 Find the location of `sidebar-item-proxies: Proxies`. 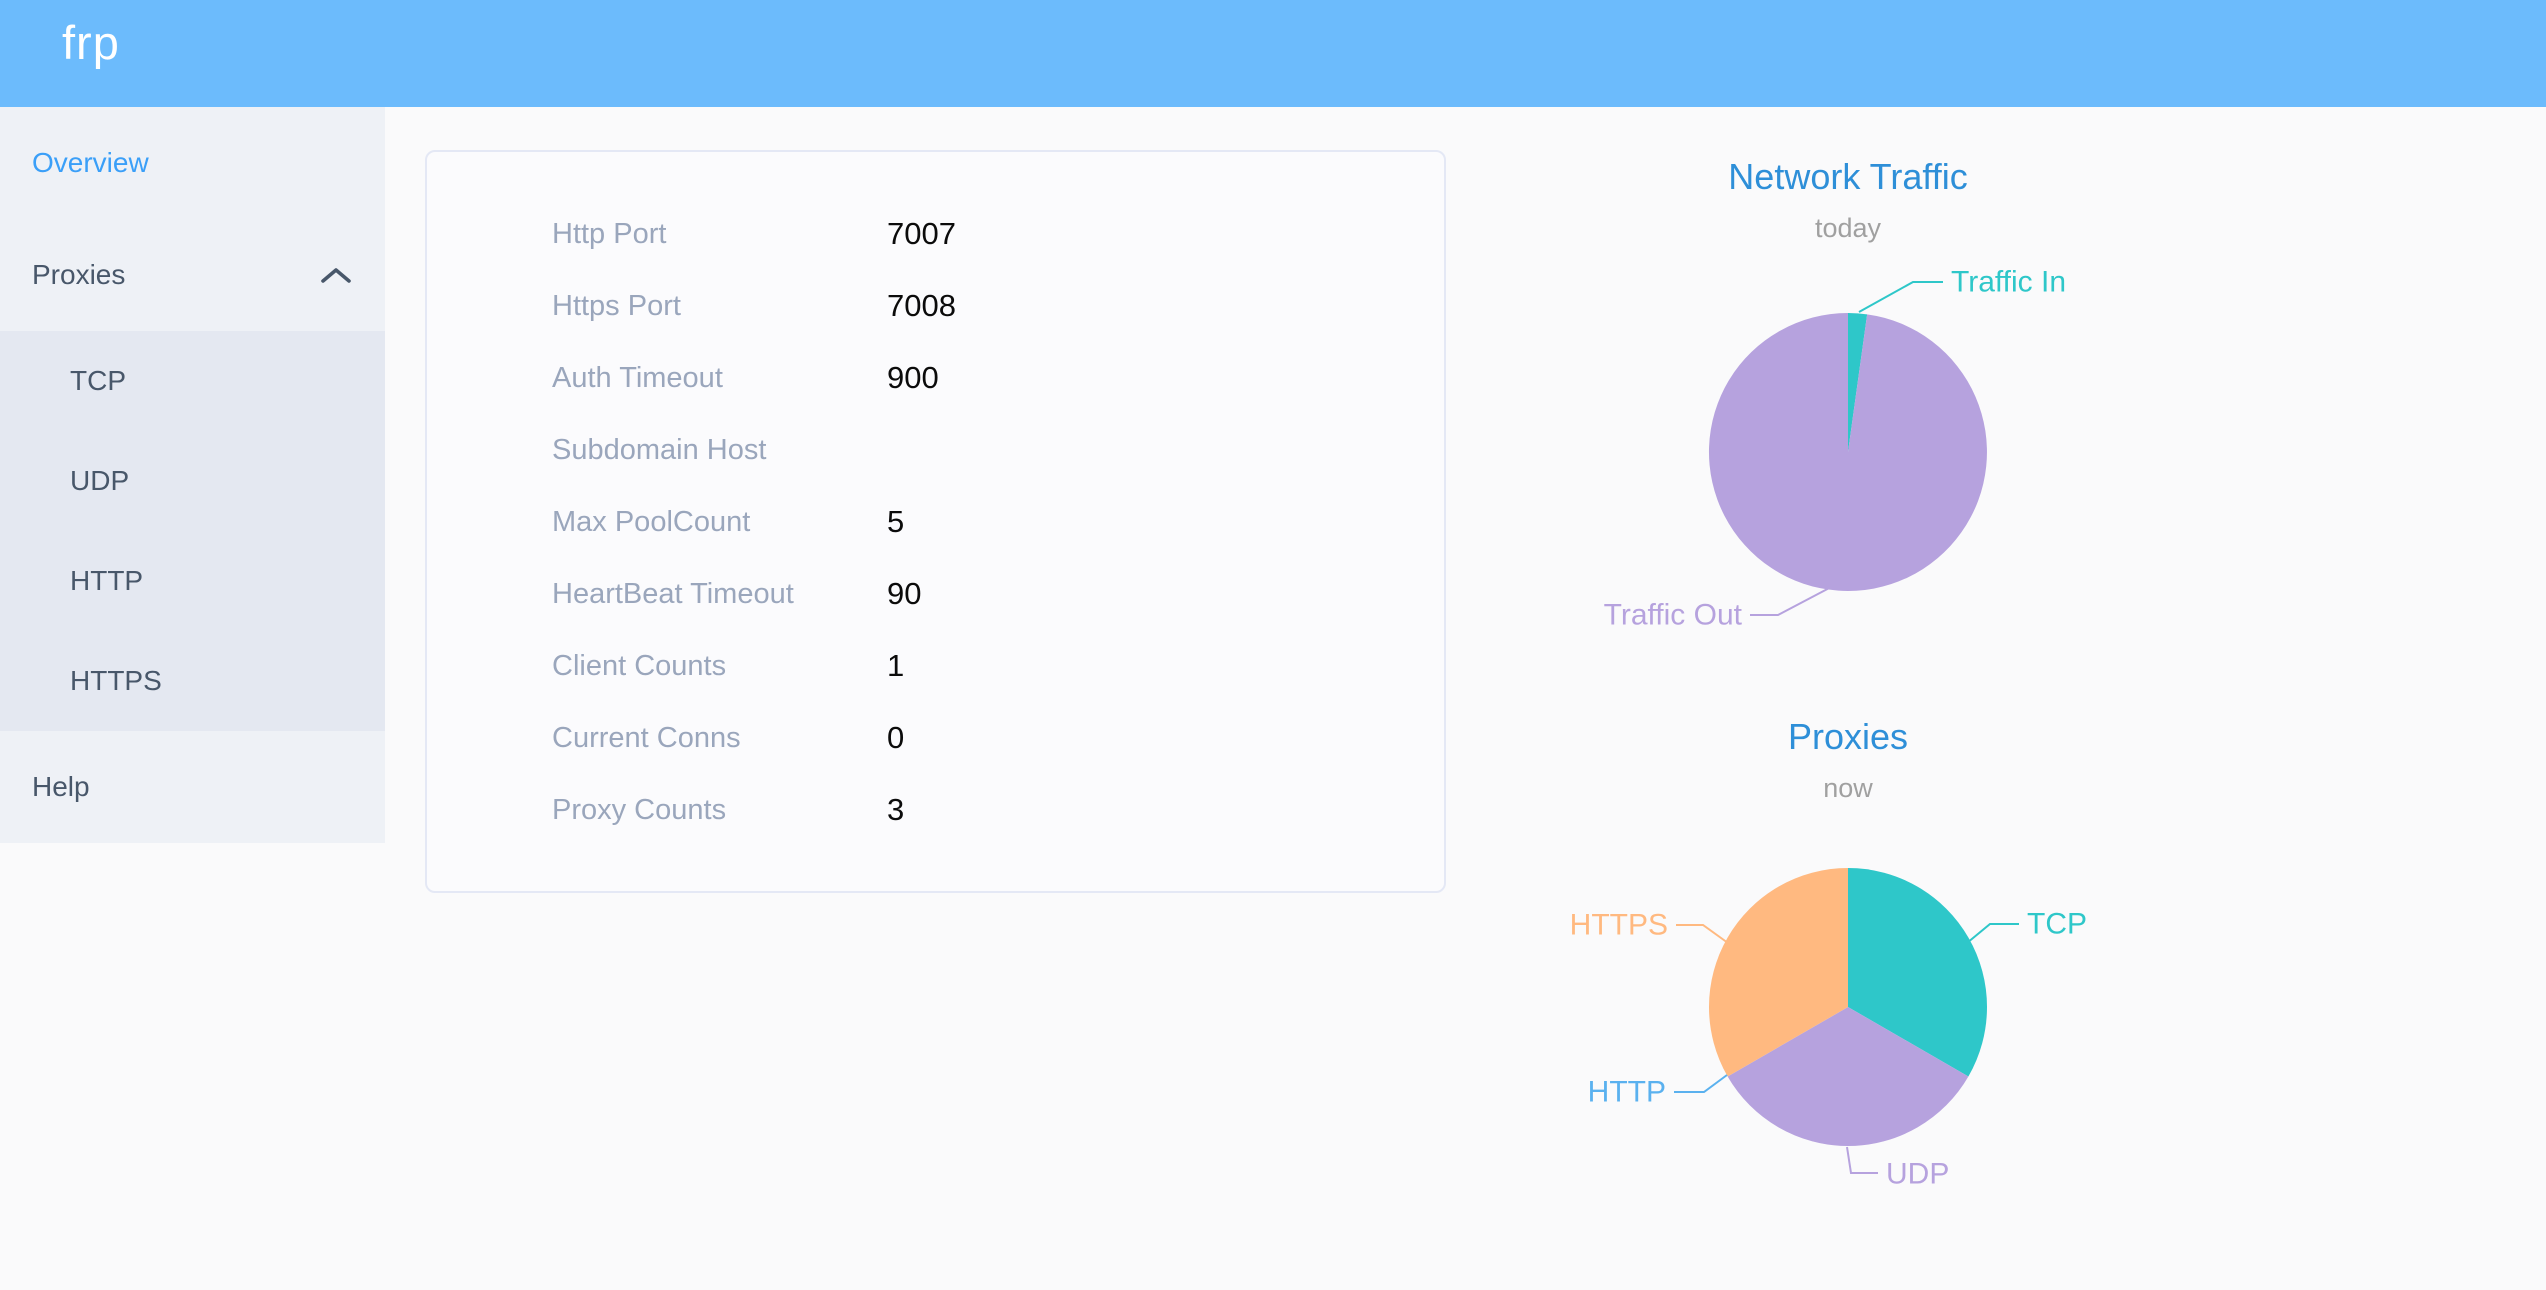

sidebar-item-proxies: Proxies is located at coordinates (192, 275).